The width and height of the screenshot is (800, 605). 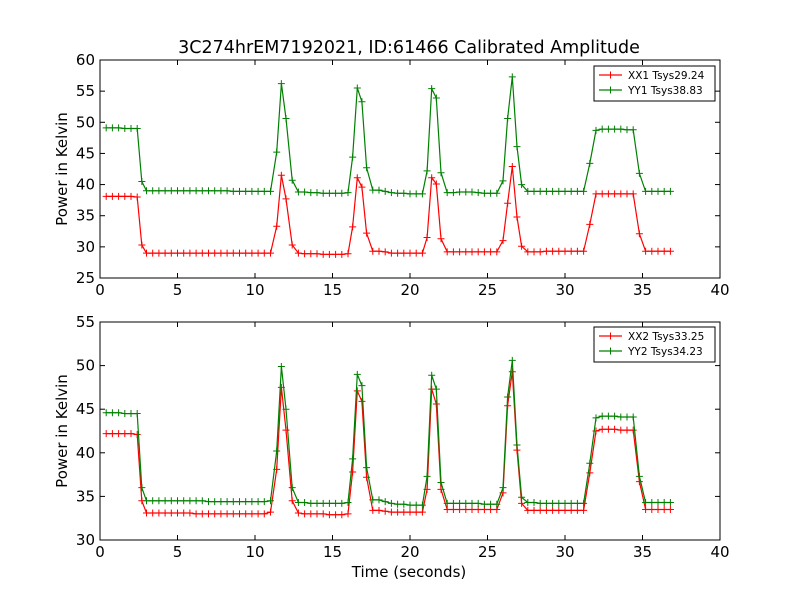 What do you see at coordinates (564, 290) in the screenshot?
I see `x-tick-label: 30` at bounding box center [564, 290].